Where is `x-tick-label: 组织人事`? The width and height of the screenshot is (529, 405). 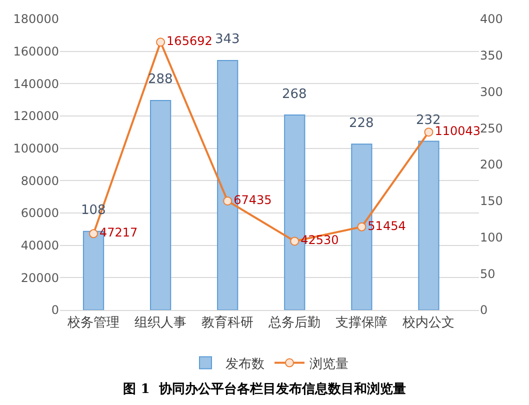
x-tick-label: 组织人事 is located at coordinates (160, 323).